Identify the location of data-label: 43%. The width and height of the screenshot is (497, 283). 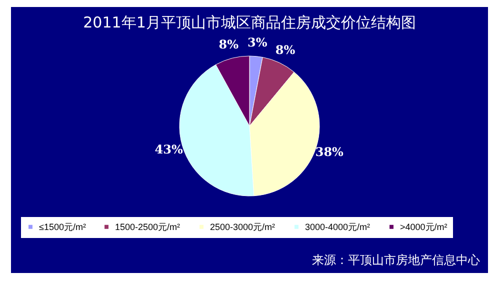
(169, 149).